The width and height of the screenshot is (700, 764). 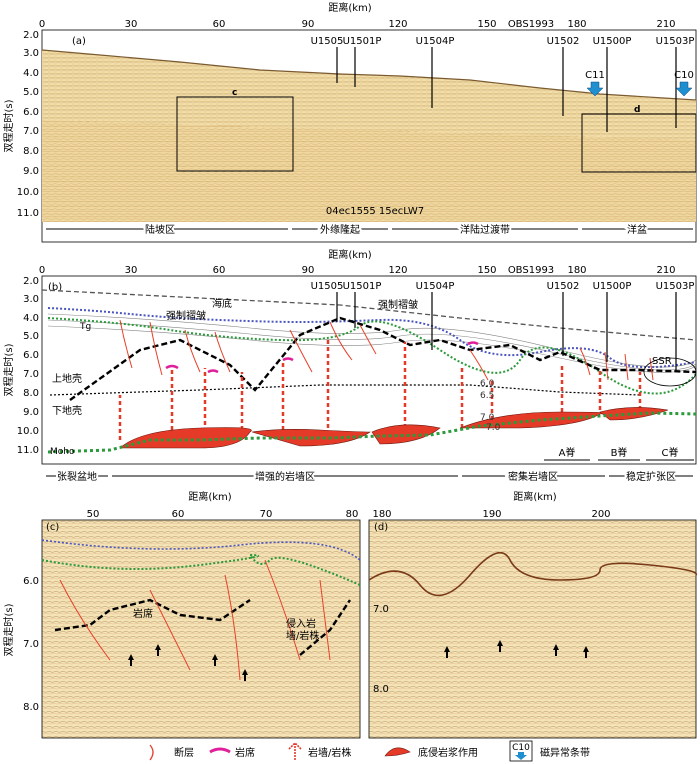 I want to click on panel-a-box-d, so click(x=639, y=143).